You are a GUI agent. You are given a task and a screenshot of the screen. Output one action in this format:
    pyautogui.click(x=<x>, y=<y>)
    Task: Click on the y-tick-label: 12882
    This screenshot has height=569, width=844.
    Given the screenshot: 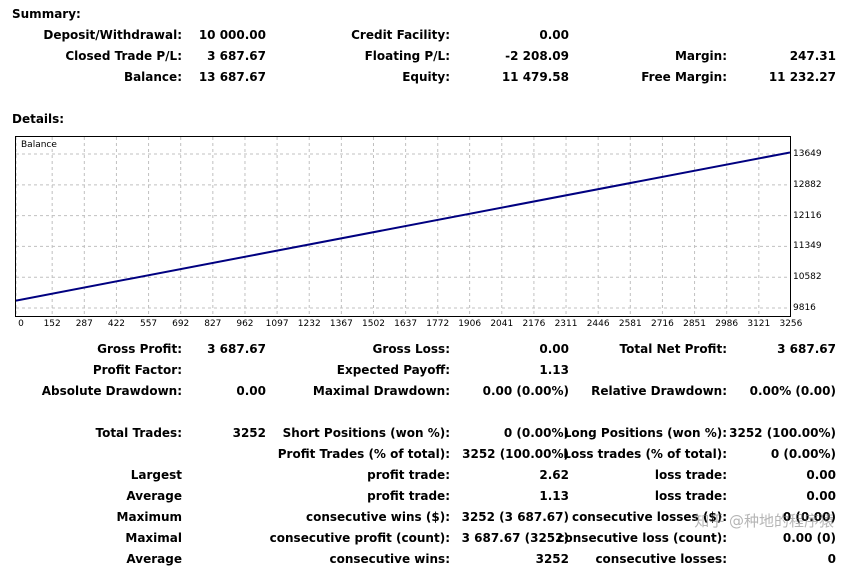 What is the action you would take?
    pyautogui.click(x=807, y=184)
    